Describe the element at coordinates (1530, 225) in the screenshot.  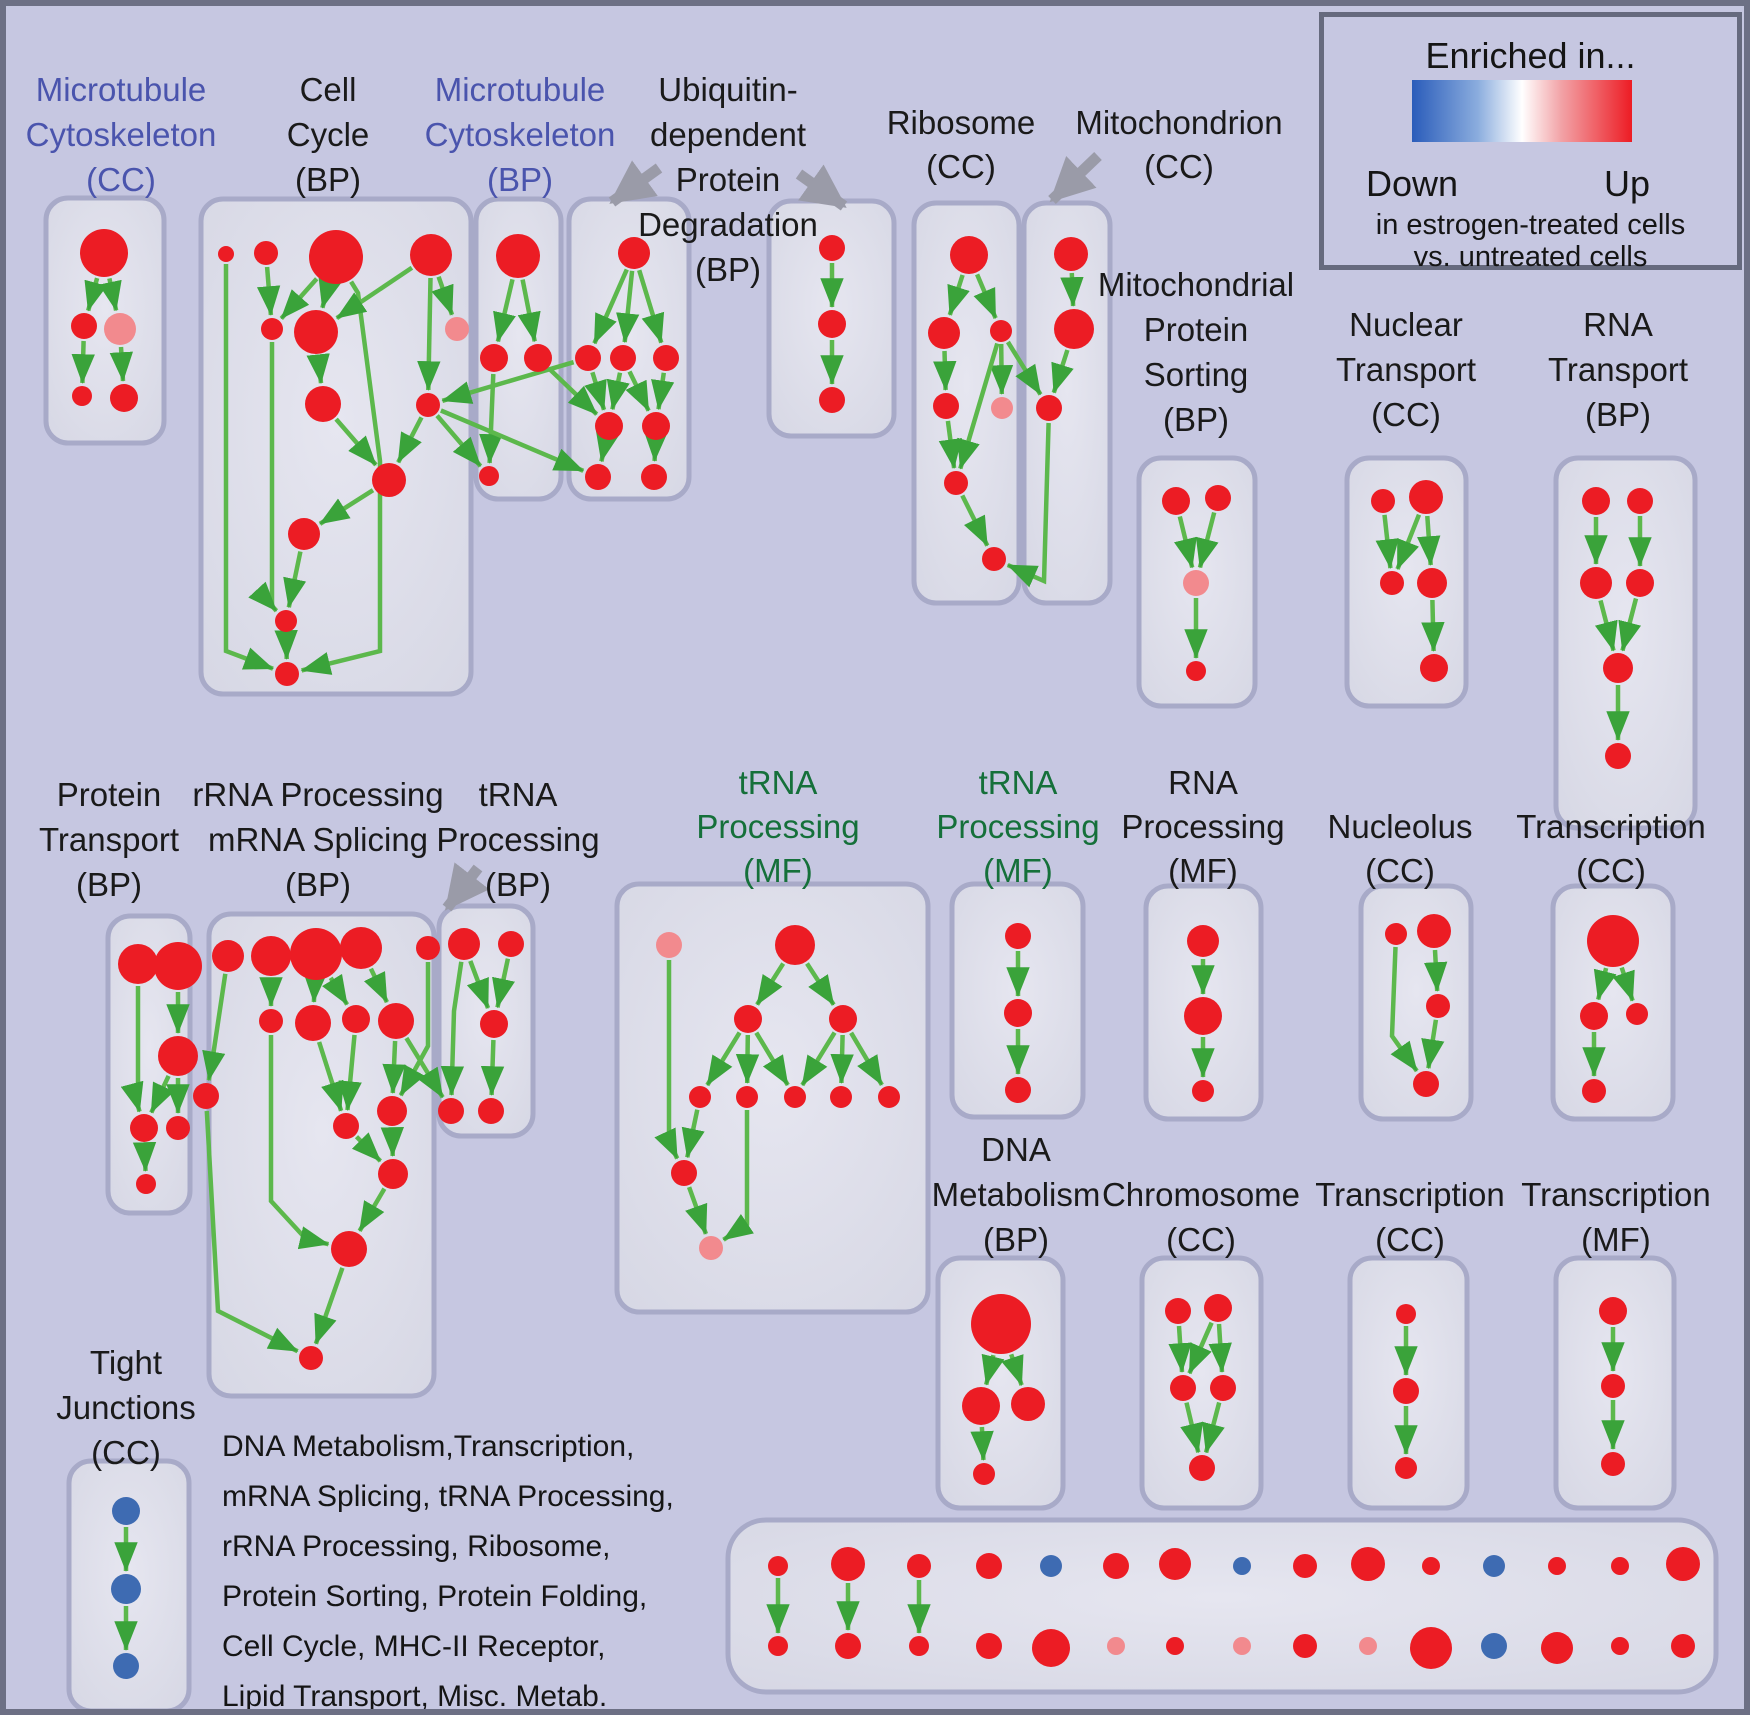
I see `legend-subtitle-line1: in estrogen-treated cells` at that location.